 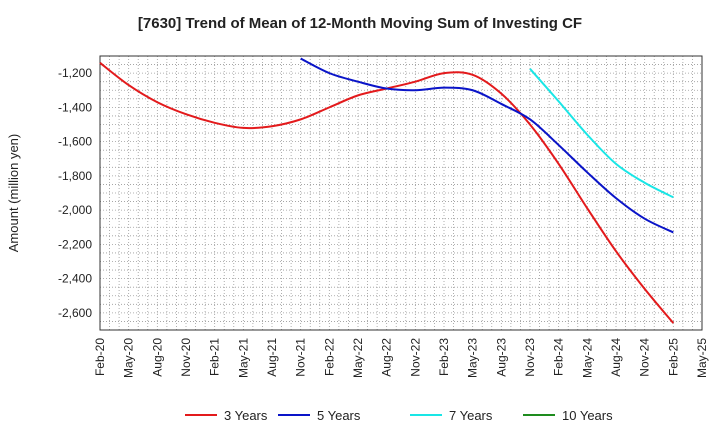 What do you see at coordinates (339, 415) in the screenshot?
I see `legend-label-5-years: 5 Years` at bounding box center [339, 415].